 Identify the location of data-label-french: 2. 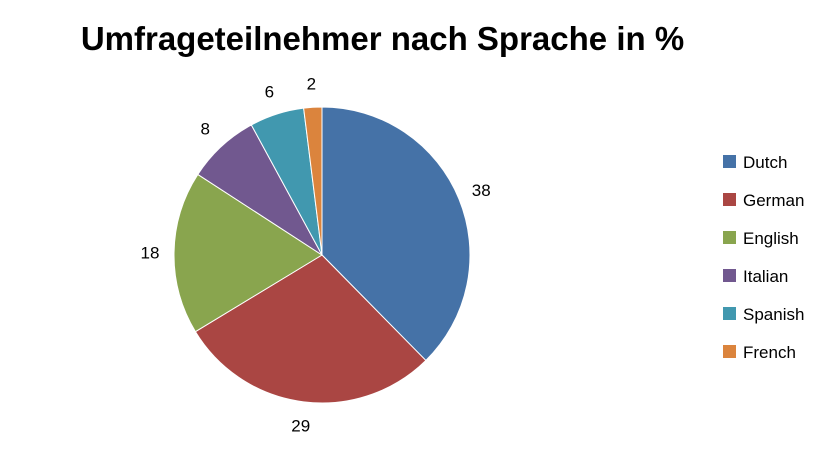
(311, 83).